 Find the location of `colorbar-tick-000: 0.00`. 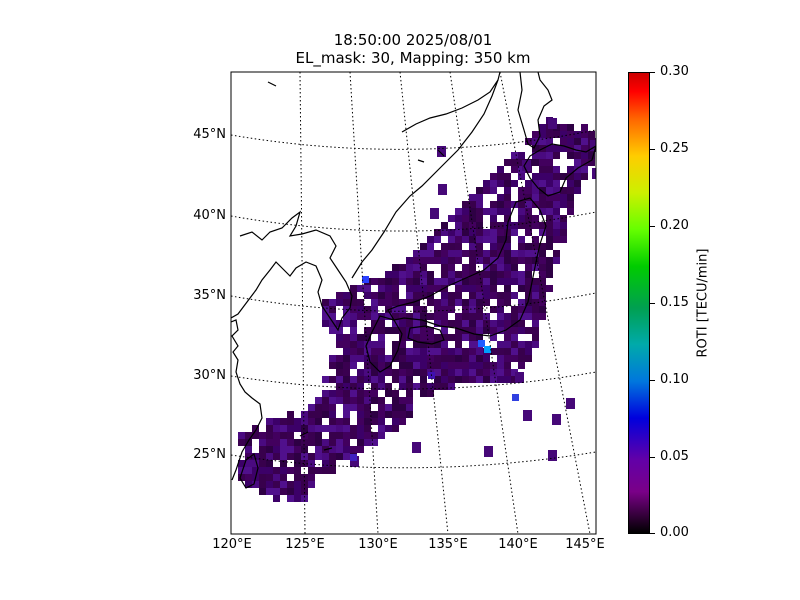

colorbar-tick-000: 0.00 is located at coordinates (674, 532).